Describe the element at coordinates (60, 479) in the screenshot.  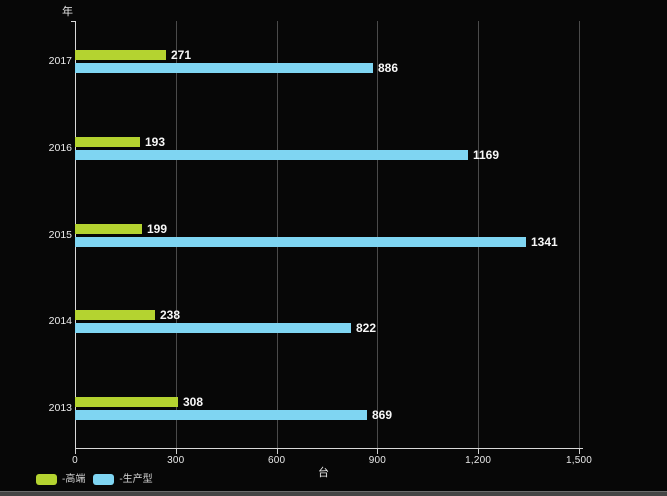
I see `legend-item-green: -高端` at that location.